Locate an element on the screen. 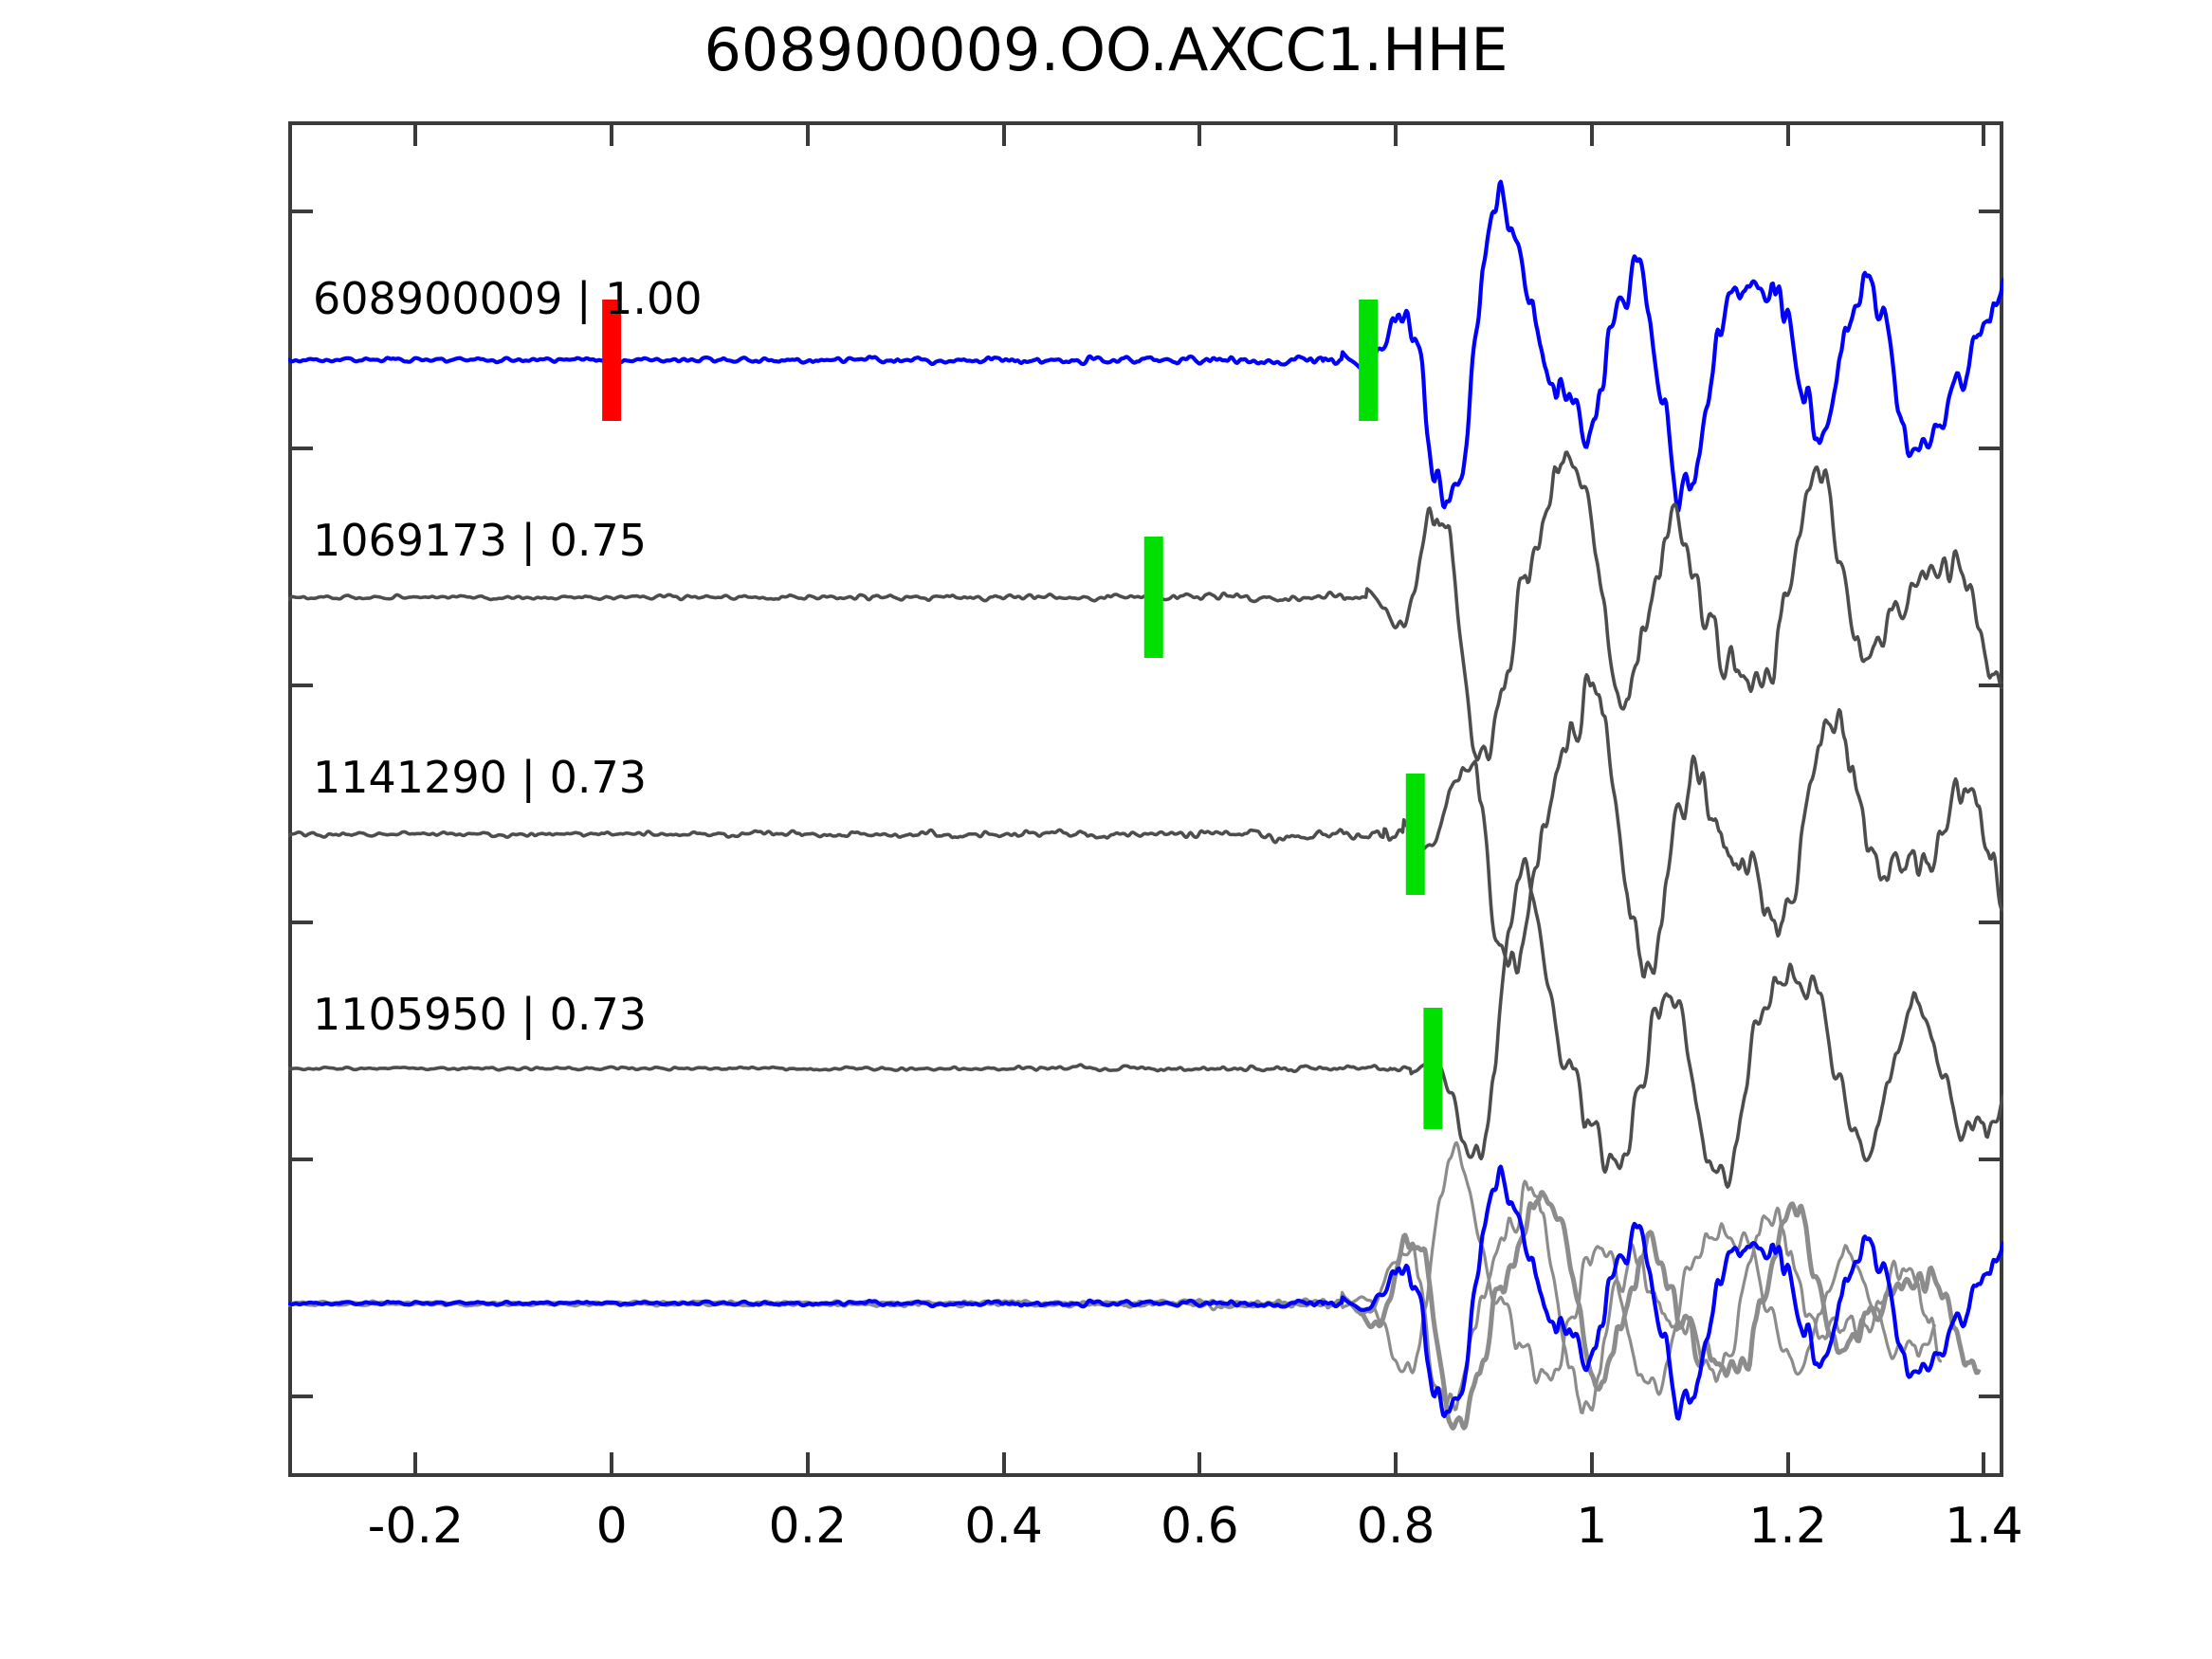  page-title: 608900009.OO.AXCC1.HHE is located at coordinates (1106, 49).